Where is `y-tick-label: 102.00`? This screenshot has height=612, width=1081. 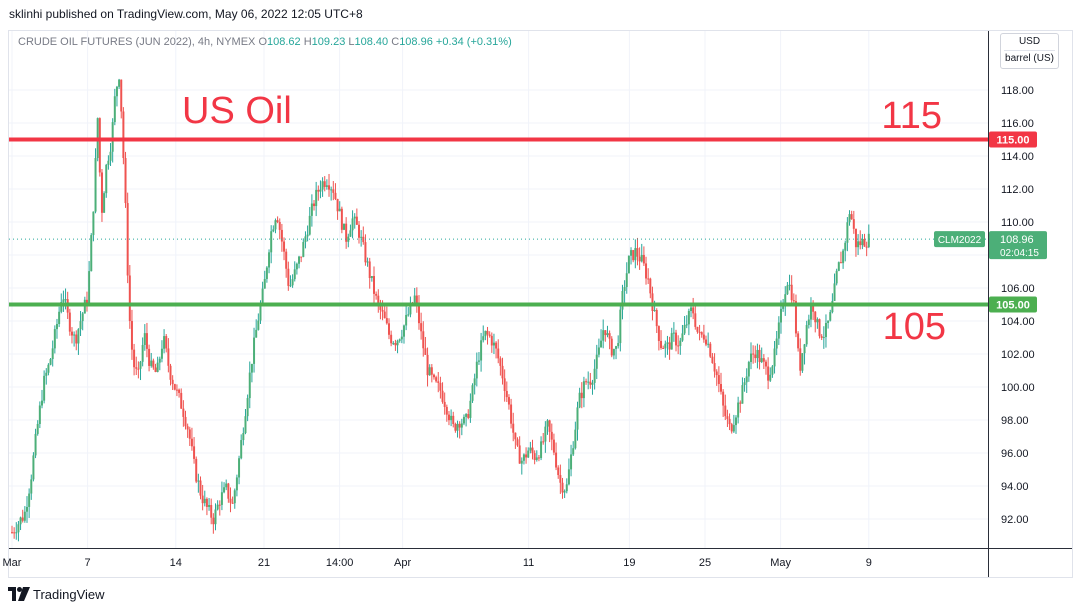
y-tick-label: 102.00 is located at coordinates (1018, 355).